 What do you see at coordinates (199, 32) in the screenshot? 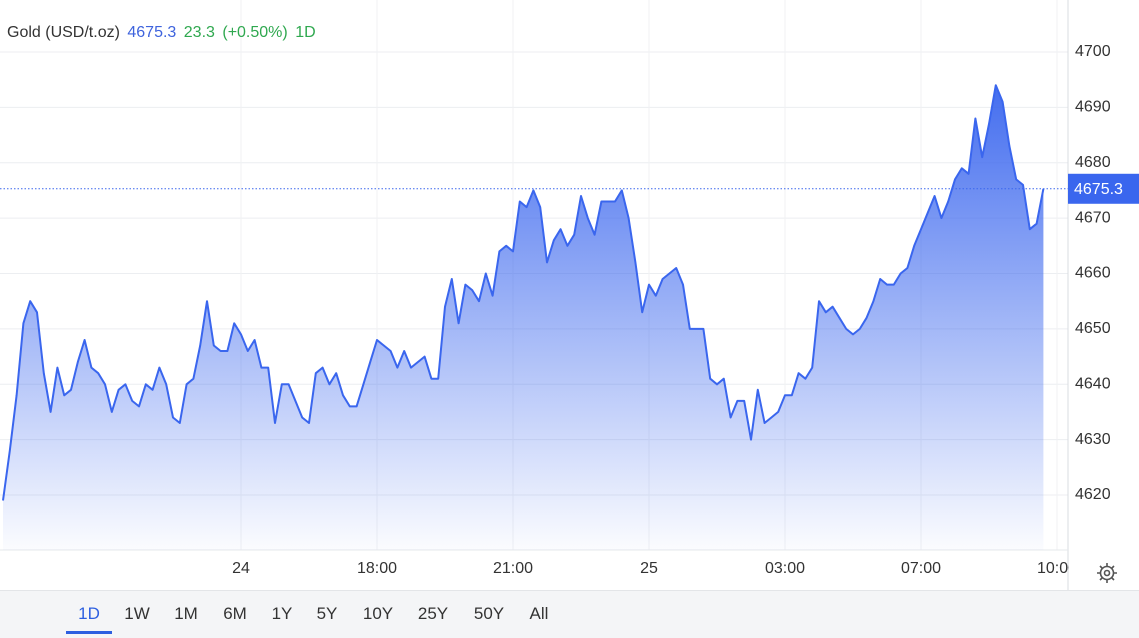
I see `change: 23.3` at bounding box center [199, 32].